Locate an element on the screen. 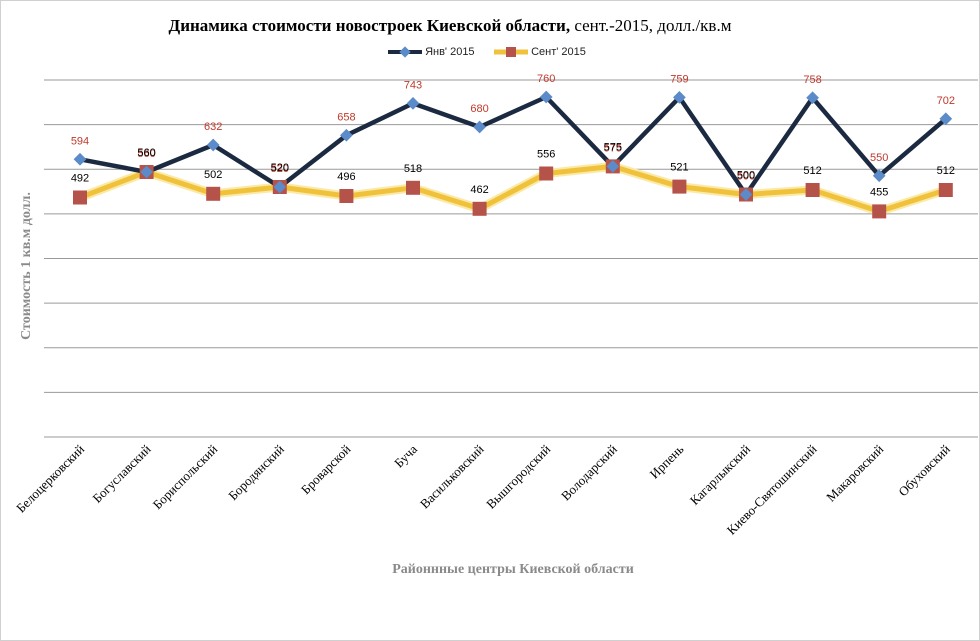 This screenshot has width=980, height=641. legend-swatch-jan is located at coordinates (405, 52).